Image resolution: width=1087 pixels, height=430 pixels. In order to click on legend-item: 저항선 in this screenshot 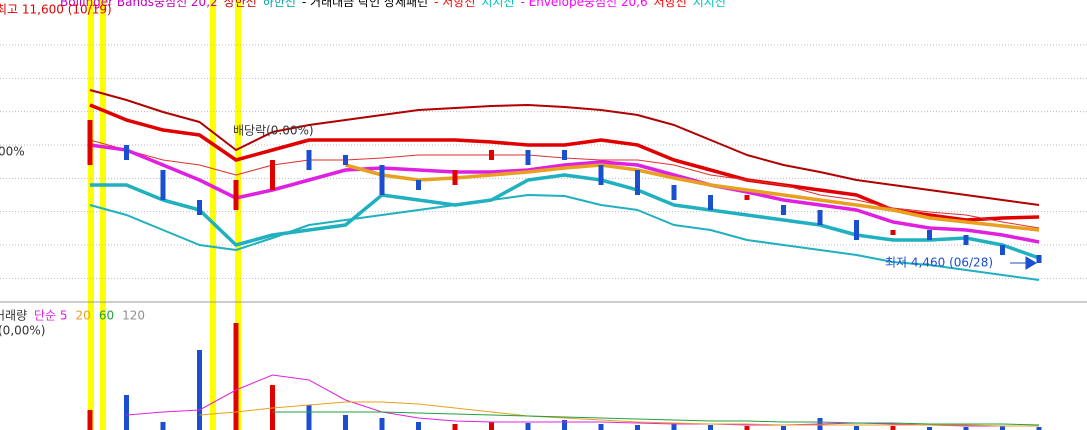, I will do `click(670, 4)`.